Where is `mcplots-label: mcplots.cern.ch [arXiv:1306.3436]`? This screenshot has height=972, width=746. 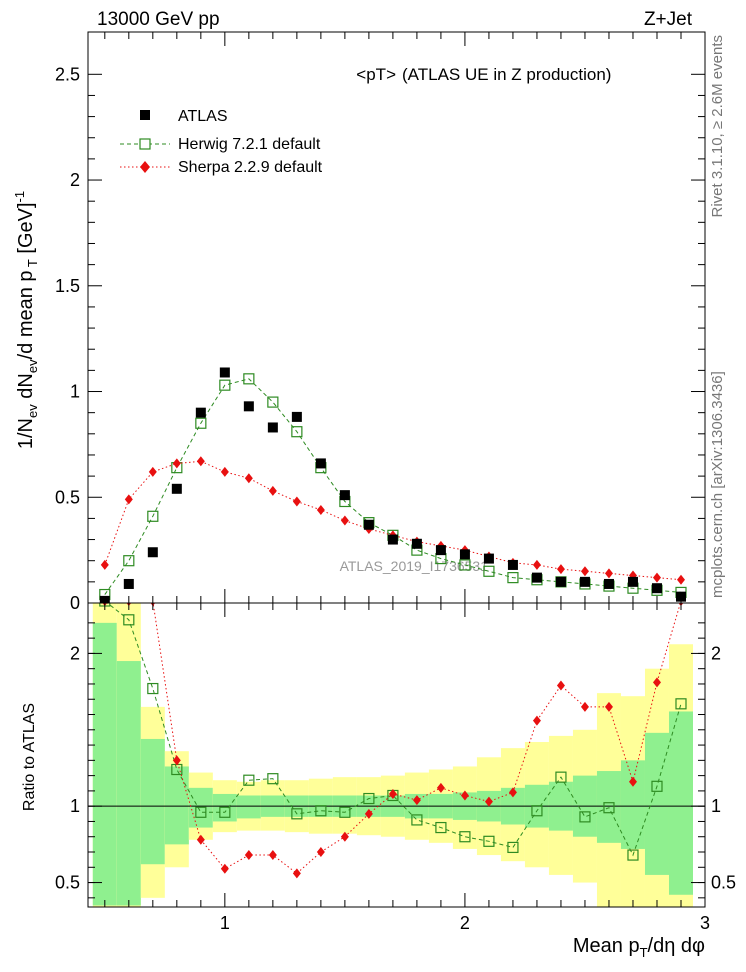 mcplots-label: mcplots.cern.ch [arXiv:1306.3436] is located at coordinates (717, 484).